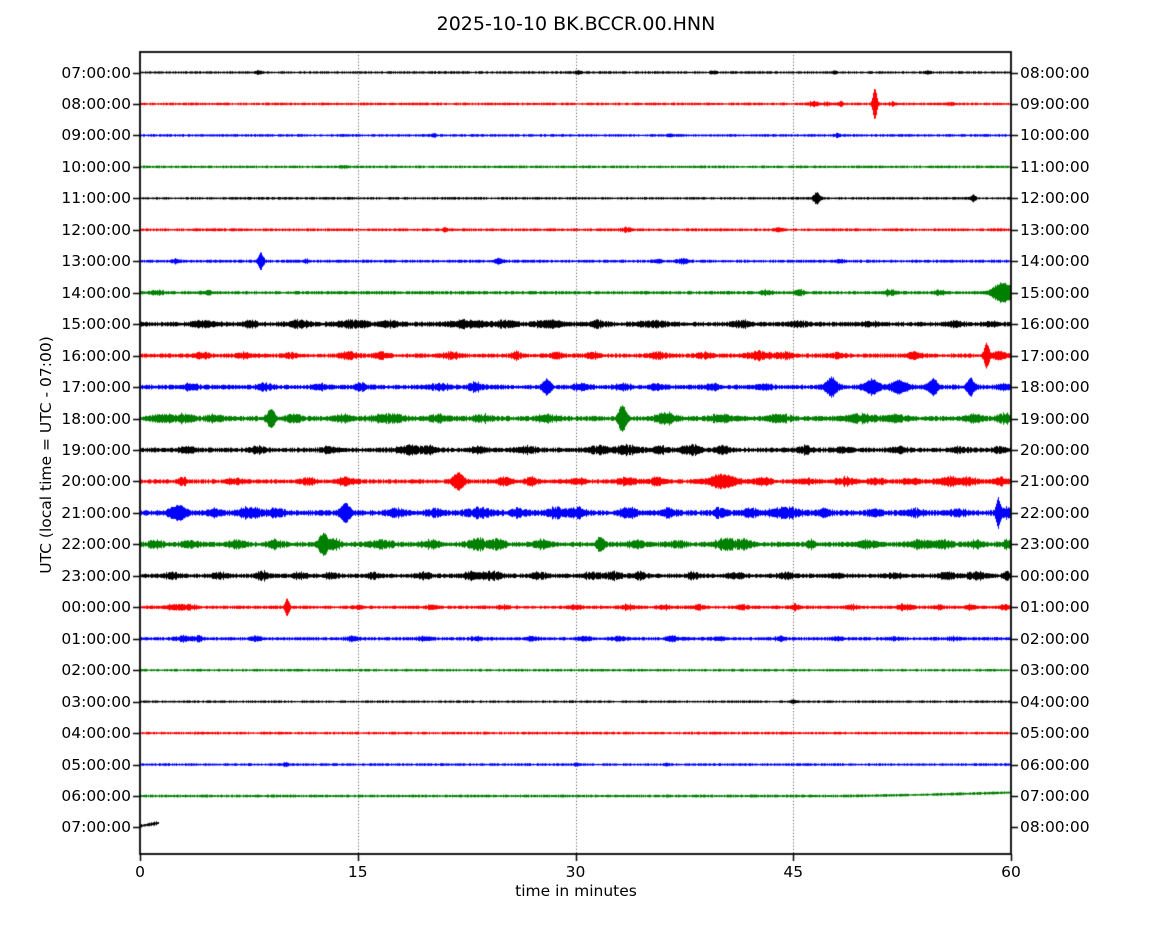 The width and height of the screenshot is (1150, 950). I want to click on y-tick-label-right: 09:00:00, so click(1055, 103).